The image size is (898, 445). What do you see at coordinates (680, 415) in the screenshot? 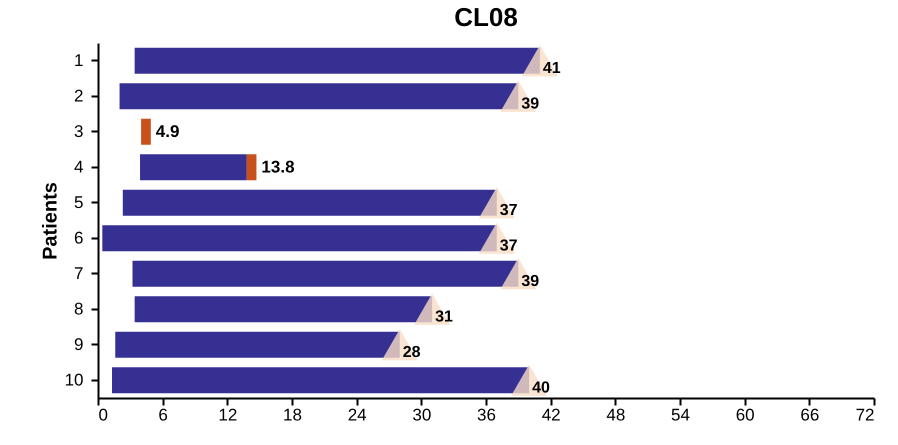
I see `x-tick-label: 54` at bounding box center [680, 415].